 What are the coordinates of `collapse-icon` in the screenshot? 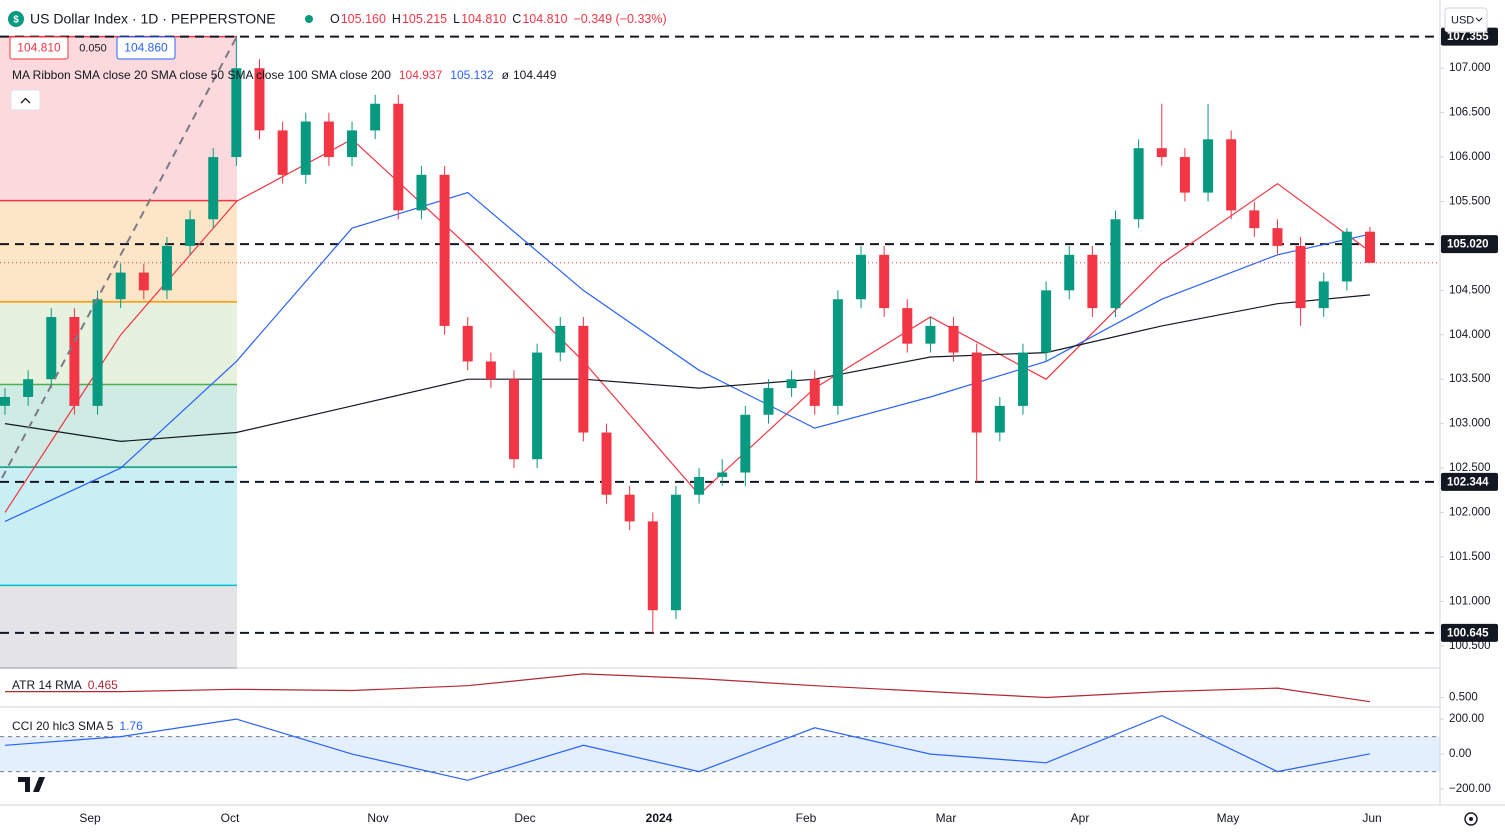 It's located at (25, 100).